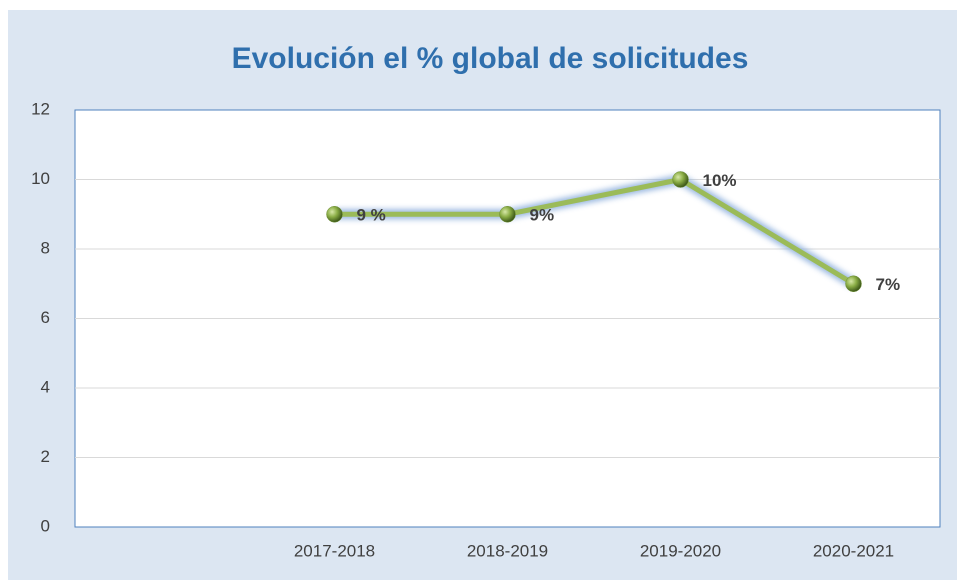 The width and height of the screenshot is (957, 580). Describe the element at coordinates (45, 247) in the screenshot. I see `y-tick-label: 8` at that location.